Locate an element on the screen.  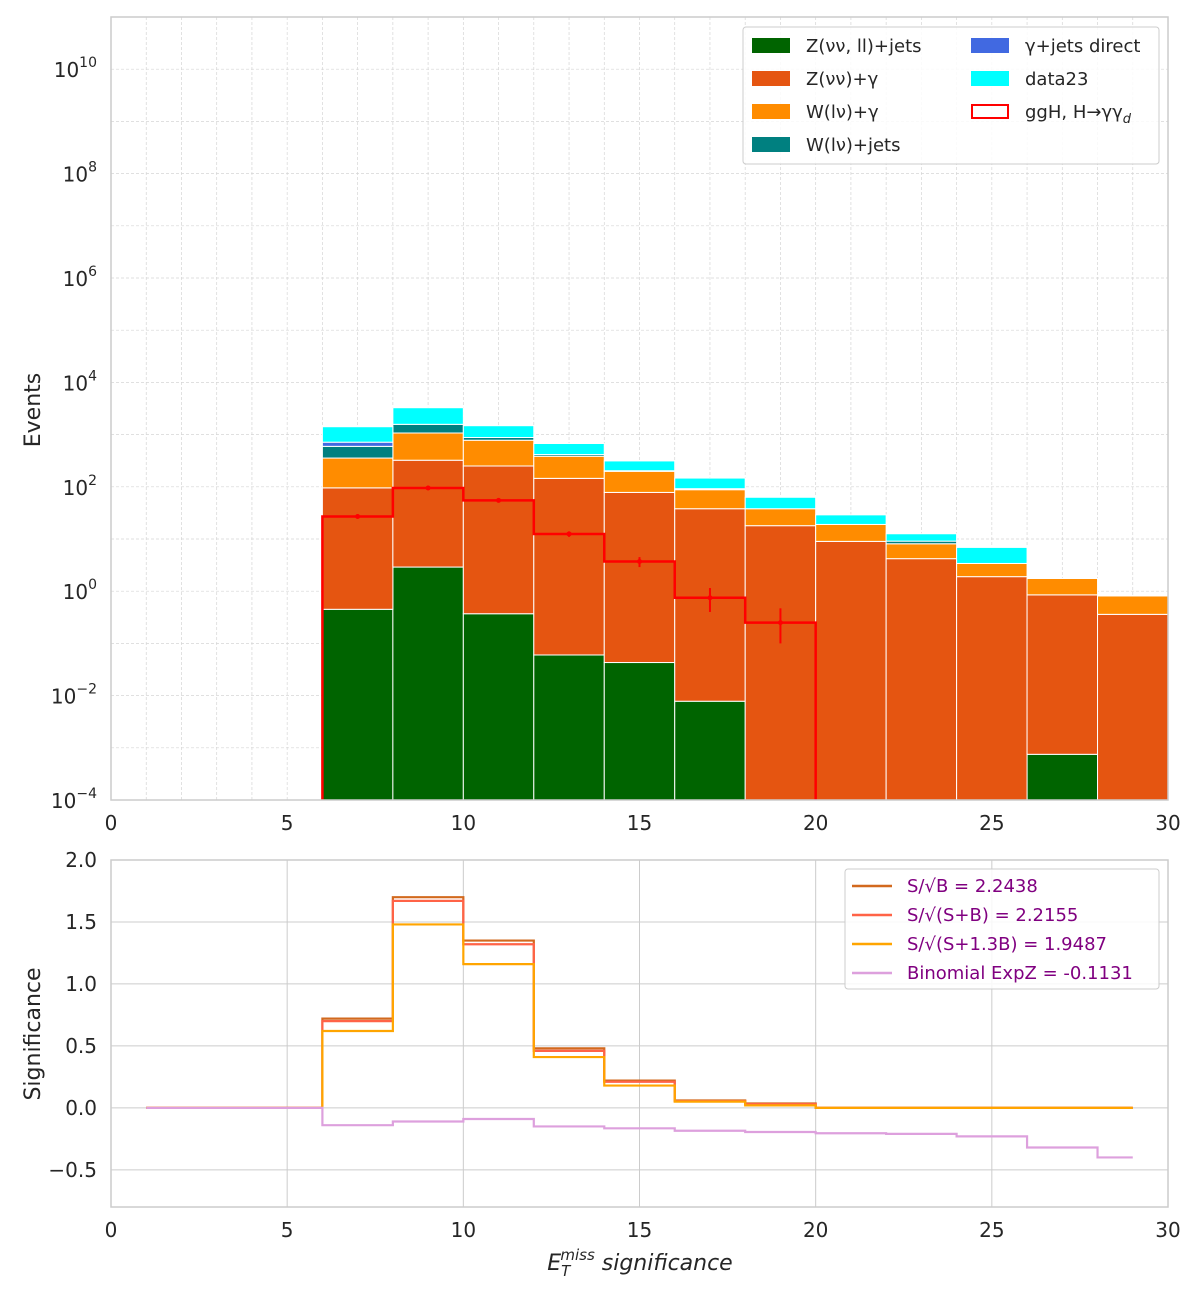
legend-label: ggH, H→γγd is located at coordinates (1078, 114).